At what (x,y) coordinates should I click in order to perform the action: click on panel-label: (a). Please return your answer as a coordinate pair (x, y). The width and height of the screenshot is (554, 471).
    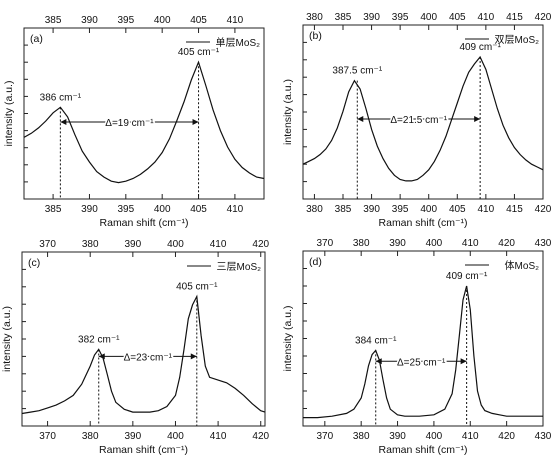
    Looking at the image, I should click on (36, 39).